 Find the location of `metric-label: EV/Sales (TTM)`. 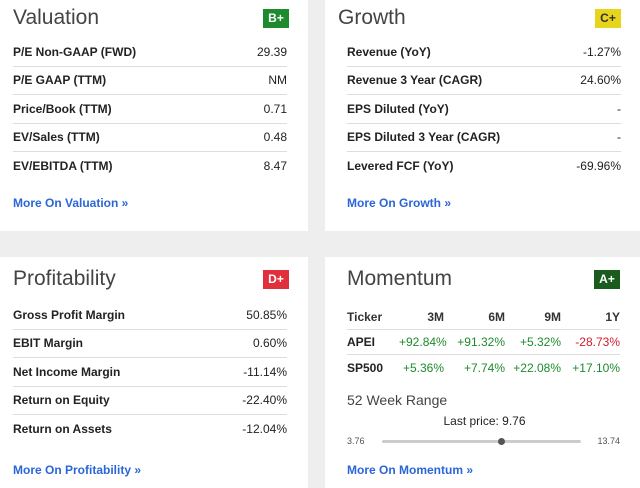

metric-label: EV/Sales (TTM) is located at coordinates (56, 137).